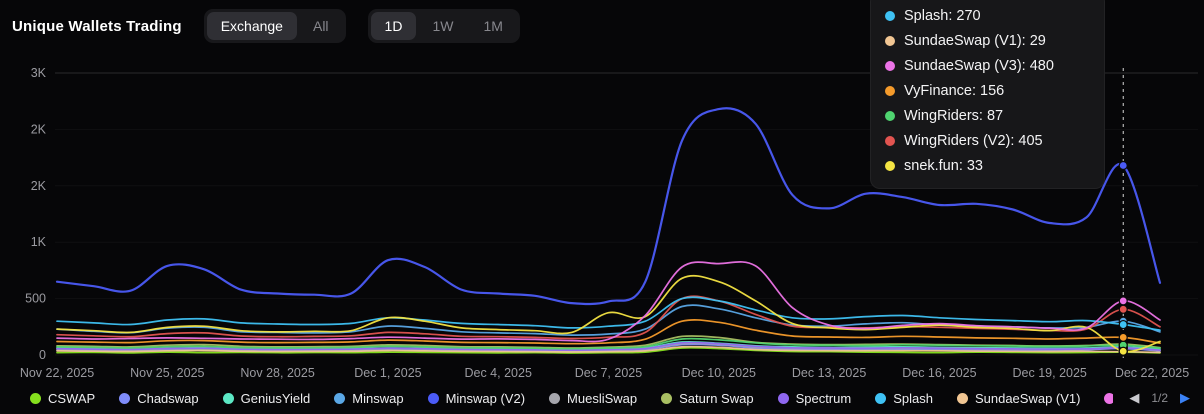 The width and height of the screenshot is (1204, 414). Describe the element at coordinates (1123, 165) in the screenshot. I see `hover-dot-minswap-v2` at that location.